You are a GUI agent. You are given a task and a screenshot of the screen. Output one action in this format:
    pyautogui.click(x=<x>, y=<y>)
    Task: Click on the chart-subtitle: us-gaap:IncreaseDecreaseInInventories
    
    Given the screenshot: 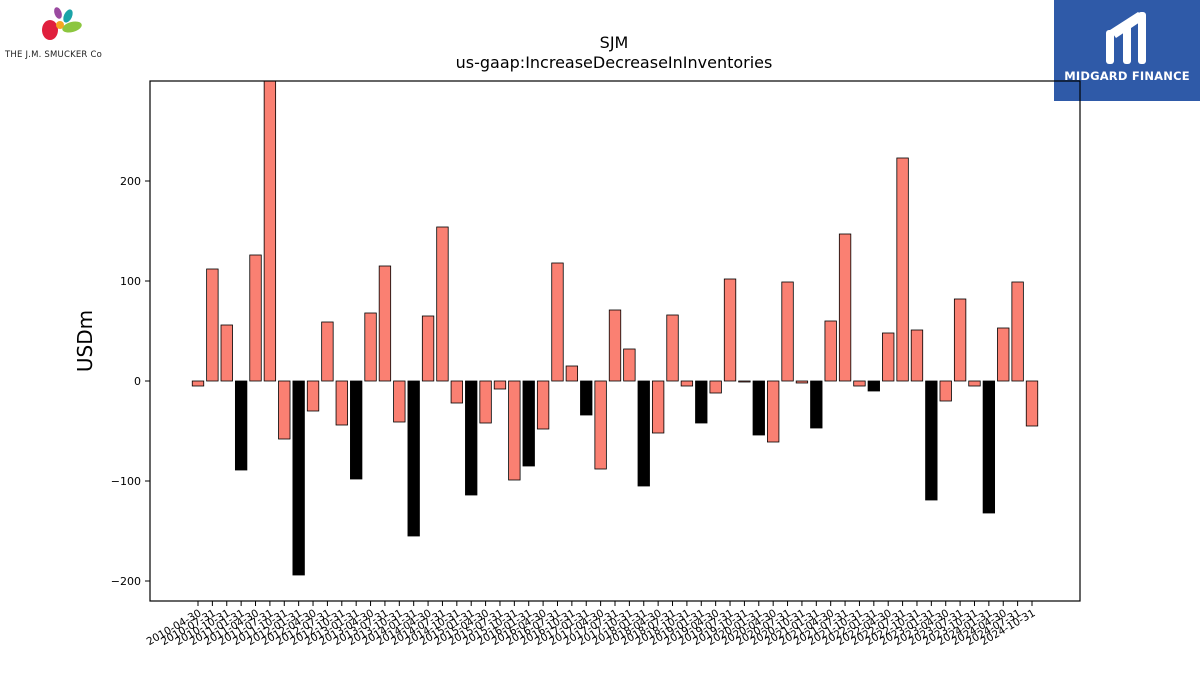 What is the action you would take?
    pyautogui.click(x=614, y=62)
    